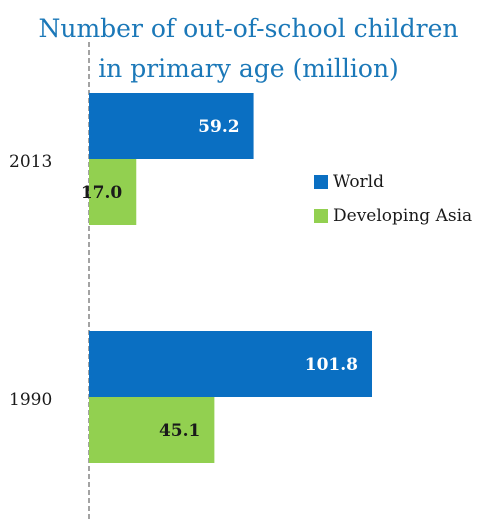 This screenshot has height=520, width=497. Describe the element at coordinates (179, 431) in the screenshot. I see `data-label-developing-asia-1990: 45.1` at that location.